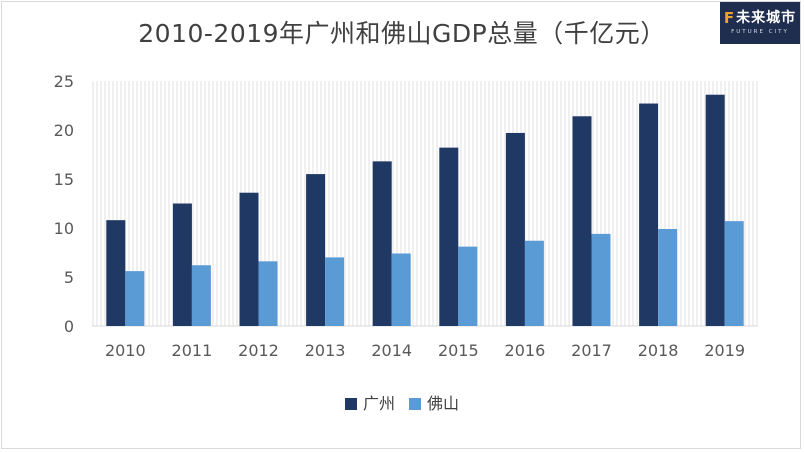 Image resolution: width=804 pixels, height=452 pixels. Describe the element at coordinates (449, 236) in the screenshot. I see `bar-广州-2015` at that location.